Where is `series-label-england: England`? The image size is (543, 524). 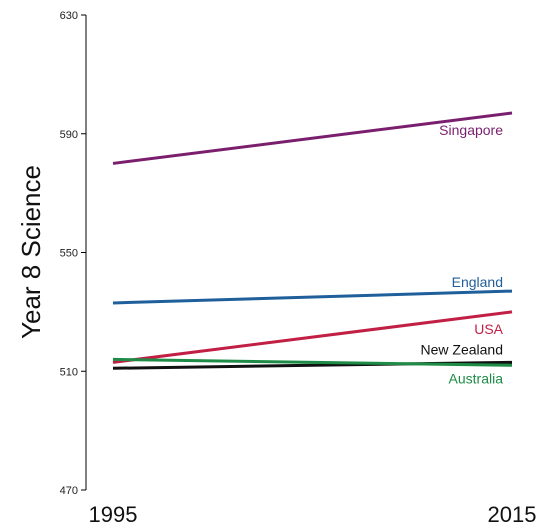 series-label-england: England is located at coordinates (477, 282).